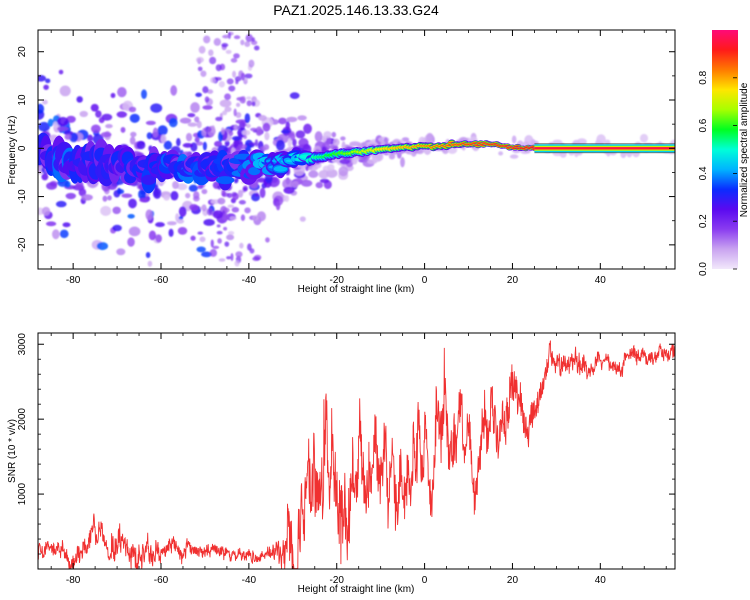 Image resolution: width=750 pixels, height=600 pixels. I want to click on spectrogram-y-tick-label: 0, so click(22, 148).